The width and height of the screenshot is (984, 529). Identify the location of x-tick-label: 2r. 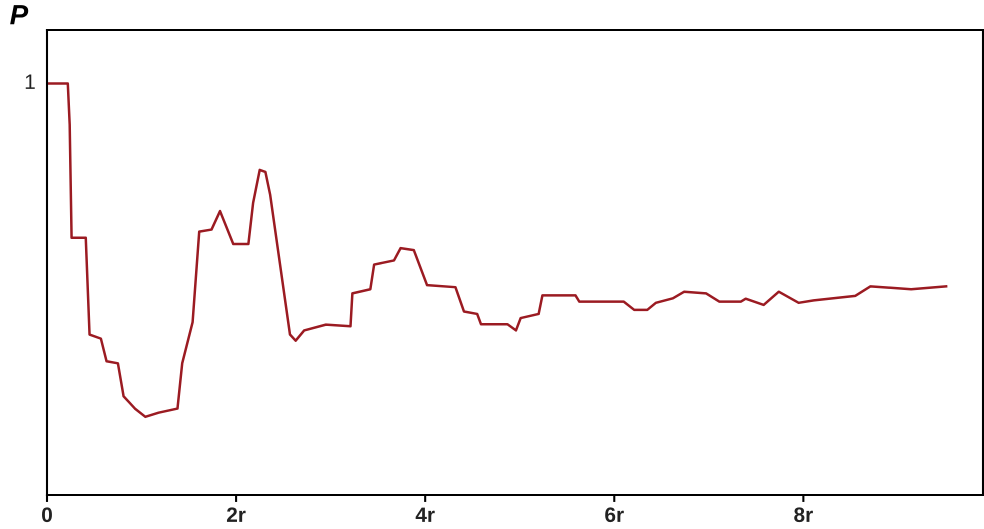
(236, 514).